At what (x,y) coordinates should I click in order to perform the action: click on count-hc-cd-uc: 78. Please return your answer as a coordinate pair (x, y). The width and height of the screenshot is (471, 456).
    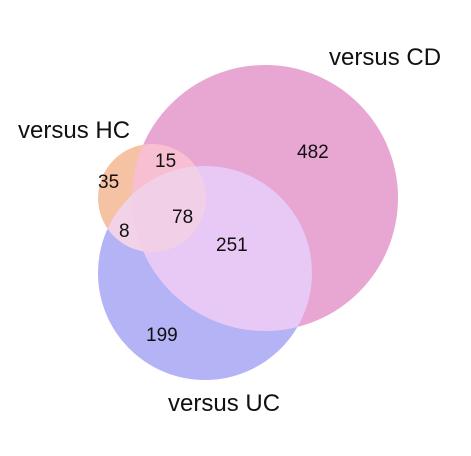
    Looking at the image, I should click on (182, 217).